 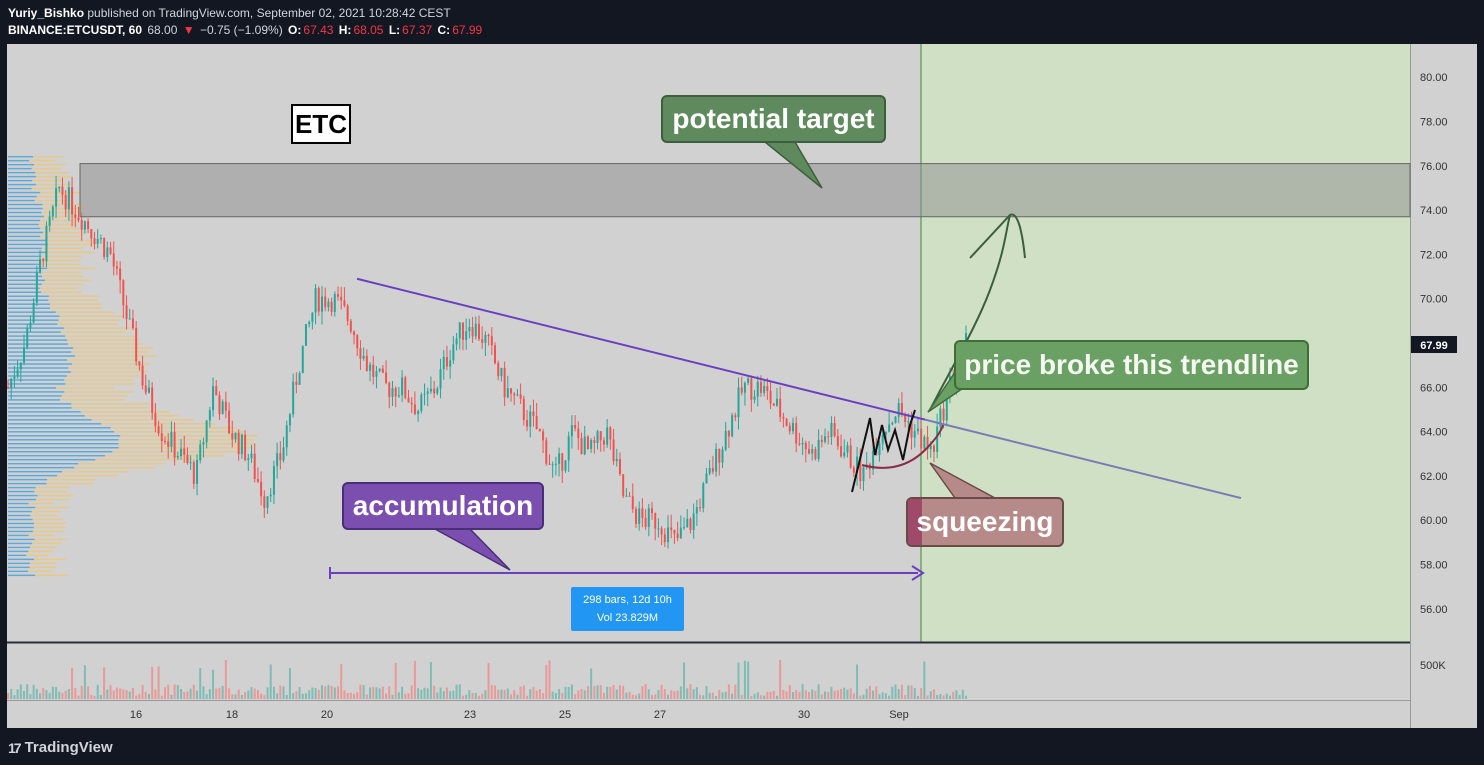 I want to click on price-broke-label: price broke this trendline, so click(x=1131, y=365).